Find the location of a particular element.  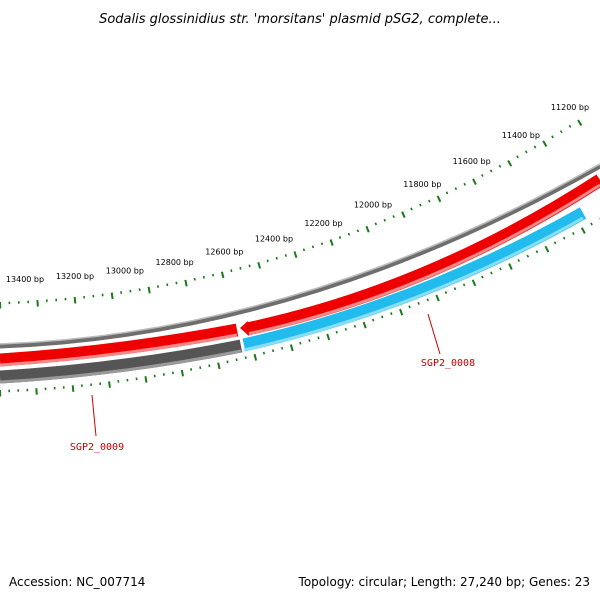

forward-gene-arrowhead is located at coordinates (244, 328).